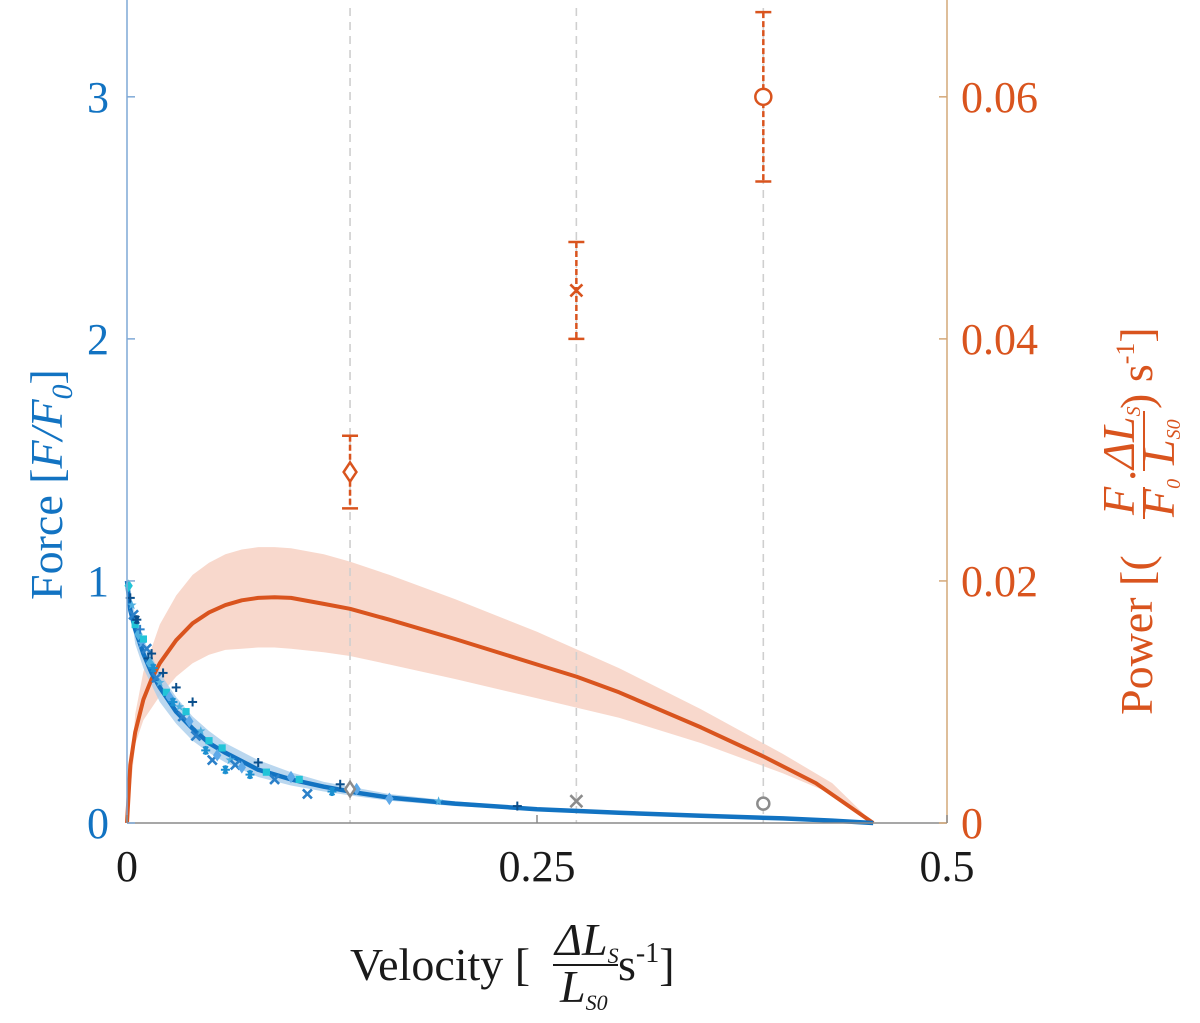 This screenshot has width=1200, height=1023. I want to click on force-scatter-point-25-shape, so click(186, 712).